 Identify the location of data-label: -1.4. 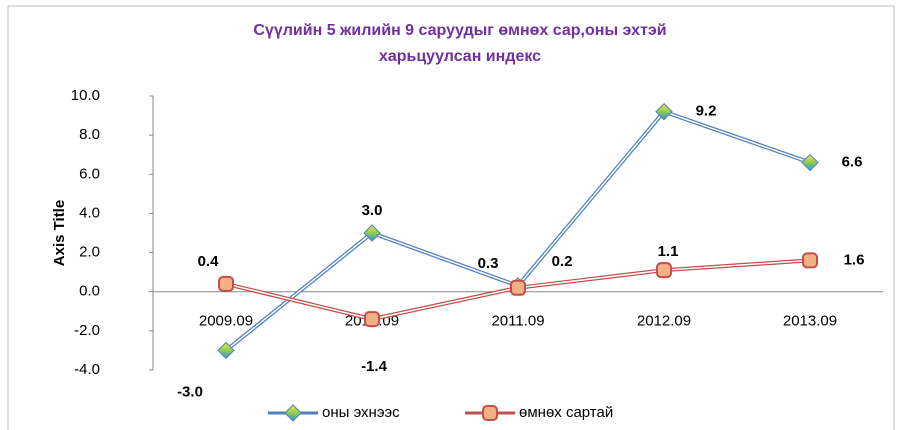
(374, 366).